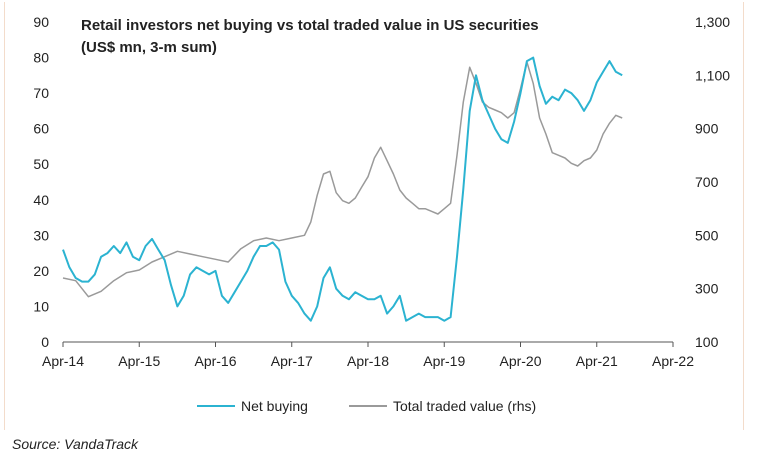  Describe the element at coordinates (41, 306) in the screenshot. I see `y-left-tick-label: 10` at that location.